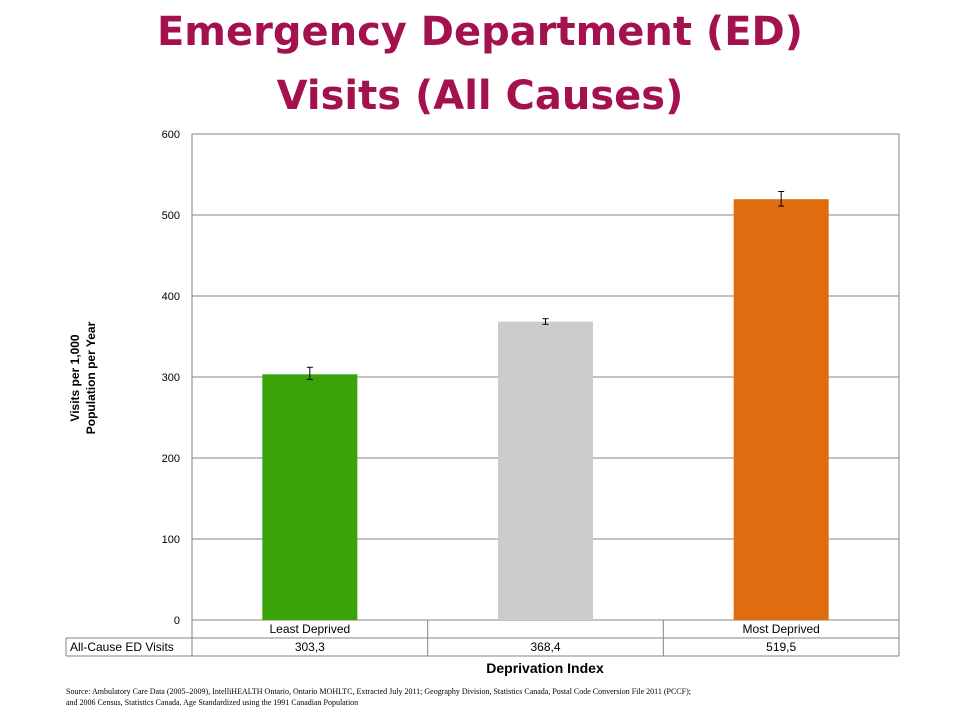  Describe the element at coordinates (177, 621) in the screenshot. I see `y-tick-label-0: 0` at that location.